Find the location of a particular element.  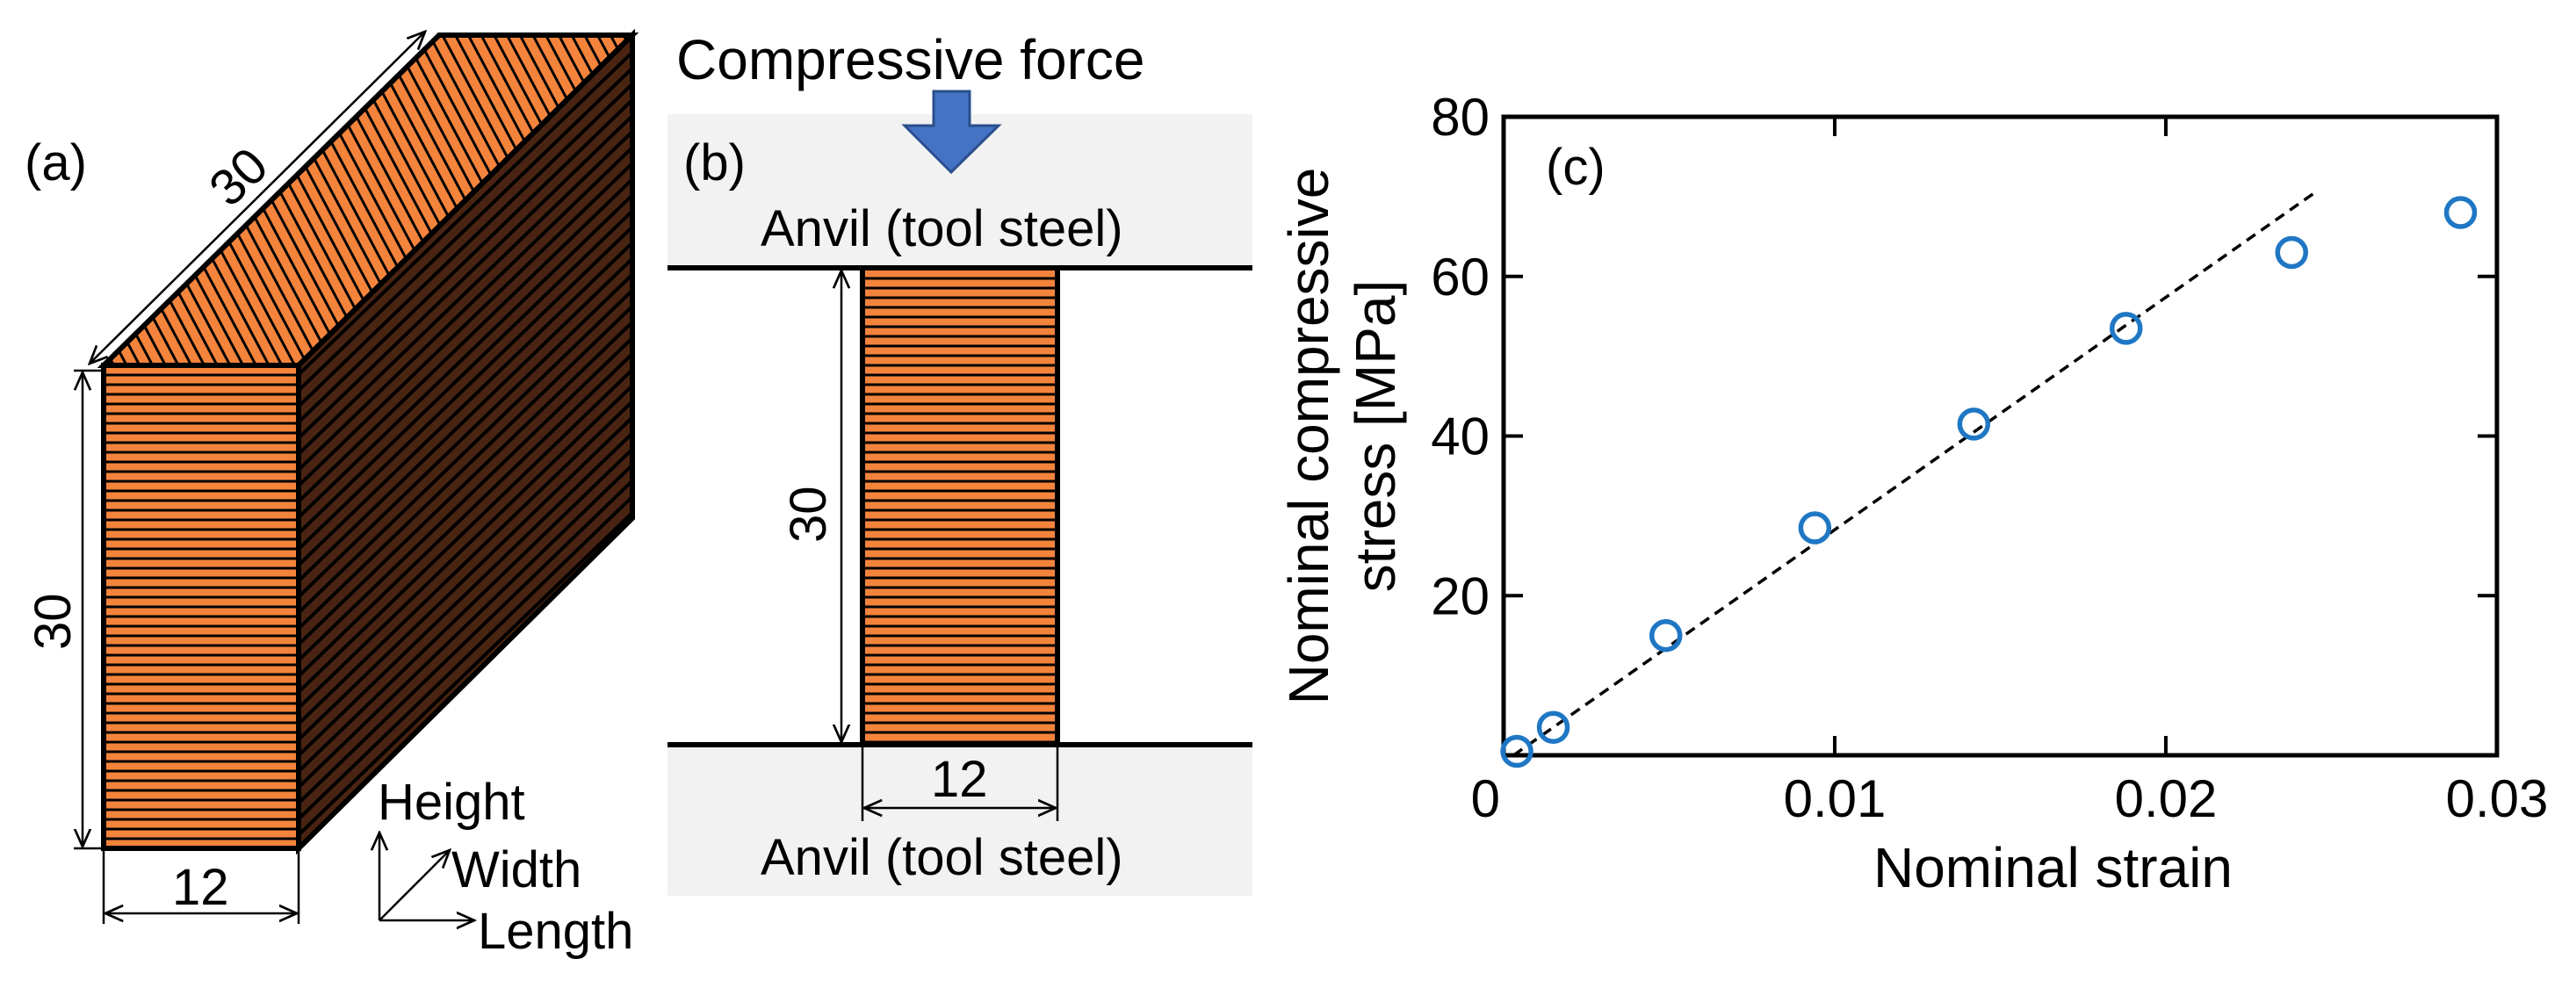

width-axis-arrow is located at coordinates (414, 885).